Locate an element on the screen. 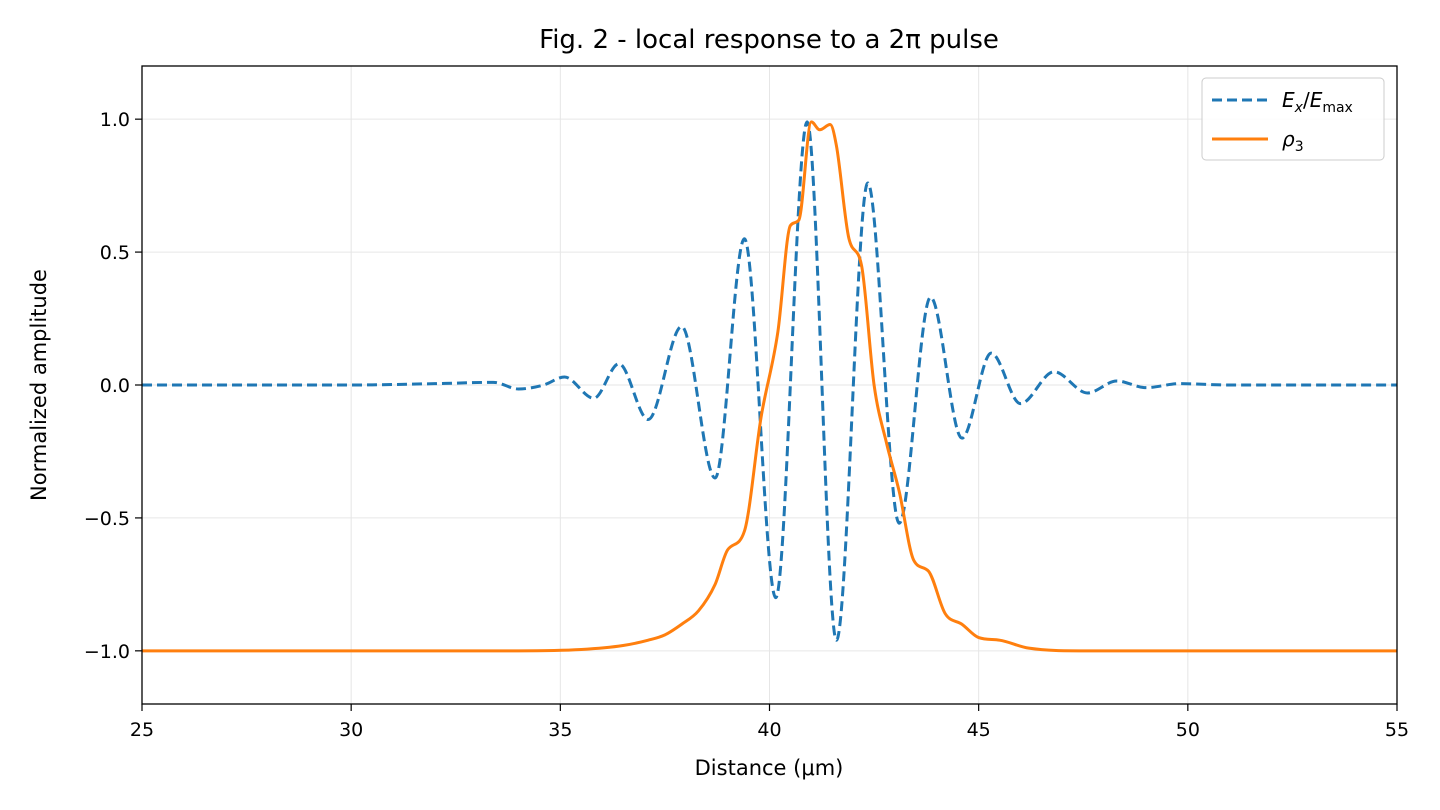 This screenshot has height=810, width=1440. y-tick-label: −0.5 is located at coordinates (107, 519).